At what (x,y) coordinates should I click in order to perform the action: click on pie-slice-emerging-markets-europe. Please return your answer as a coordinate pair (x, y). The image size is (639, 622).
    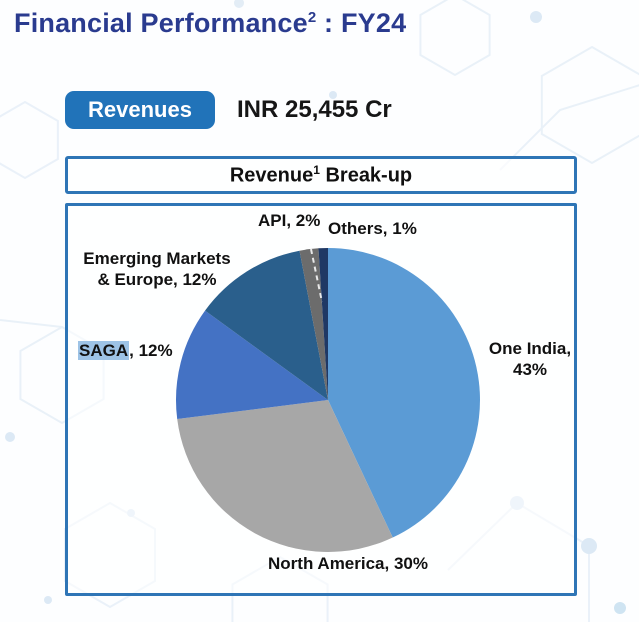
    Looking at the image, I should click on (266, 325).